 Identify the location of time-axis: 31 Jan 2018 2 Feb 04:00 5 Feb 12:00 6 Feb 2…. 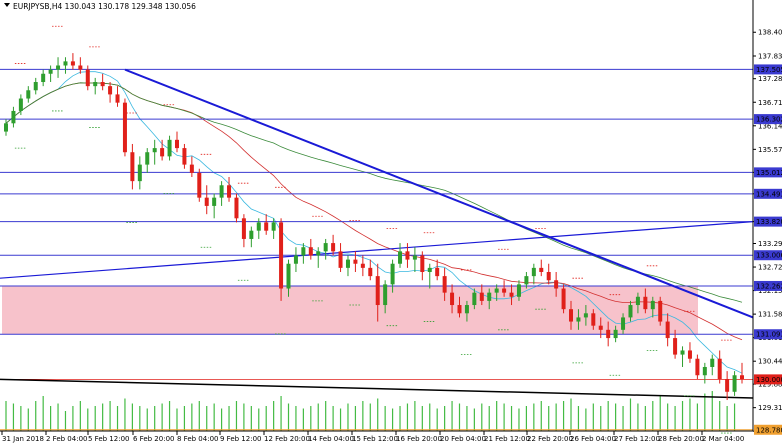
(372, 437).